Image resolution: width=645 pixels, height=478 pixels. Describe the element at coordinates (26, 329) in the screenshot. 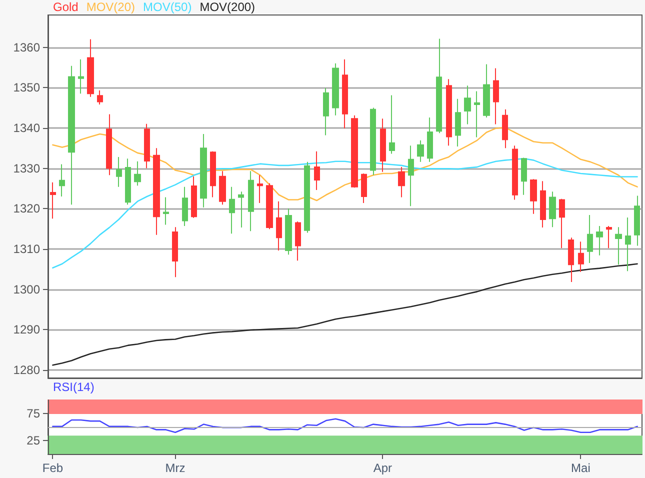

I see `y-tick-label: 1290` at that location.